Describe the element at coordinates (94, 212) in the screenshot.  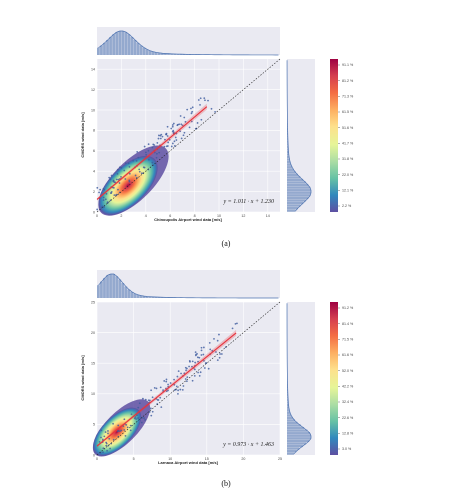
I see `y-tick-label: 0` at that location.